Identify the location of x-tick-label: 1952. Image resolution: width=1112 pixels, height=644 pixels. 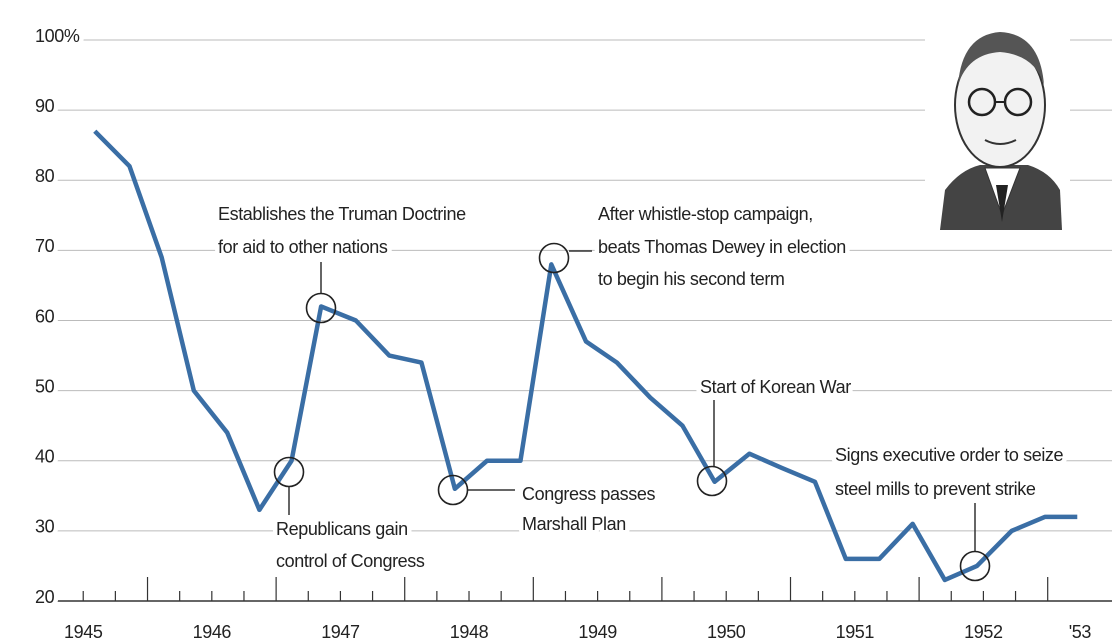
(983, 632).